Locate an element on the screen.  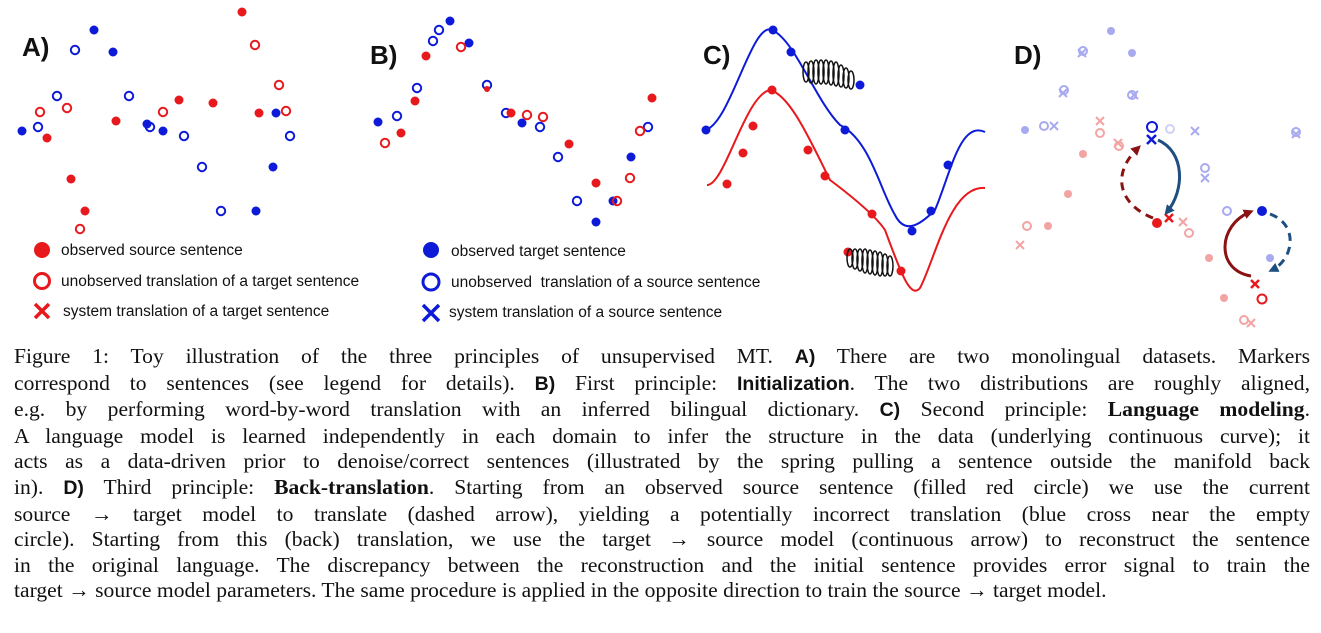
target-manifold-curve is located at coordinates (845, 128).